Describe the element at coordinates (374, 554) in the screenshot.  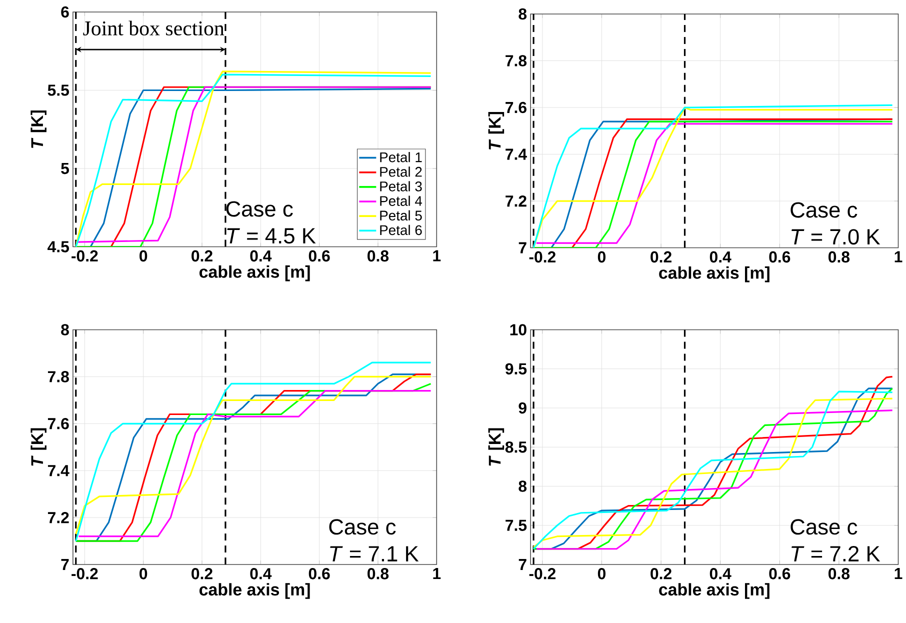
I see `annotation: T = 7.1 K` at that location.